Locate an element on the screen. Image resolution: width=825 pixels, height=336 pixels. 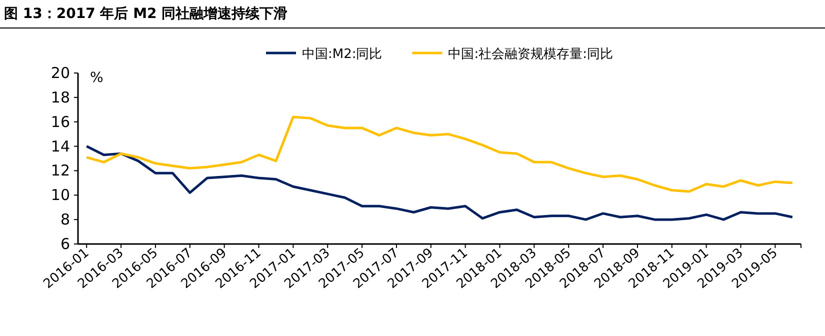
y-tick-label: 8 is located at coordinates (65, 219).